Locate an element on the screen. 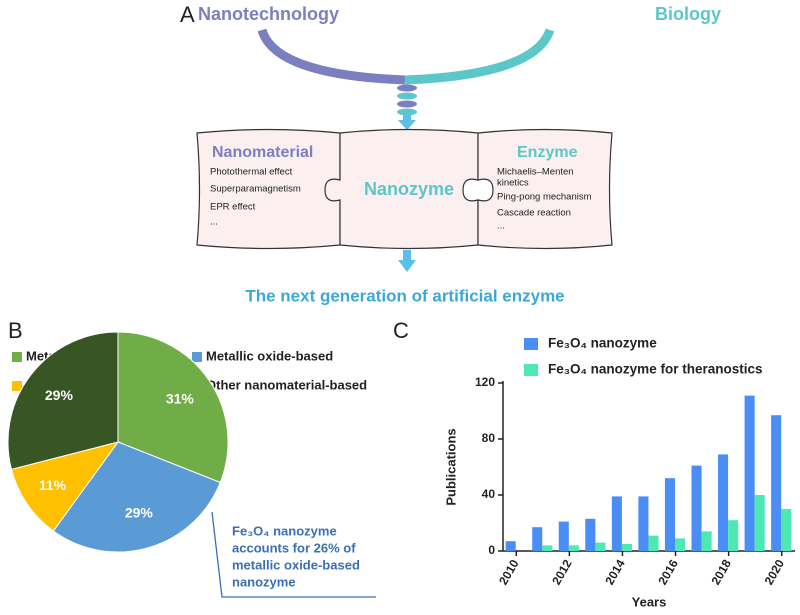  x-tick-label: 2014 is located at coordinates (615, 572).